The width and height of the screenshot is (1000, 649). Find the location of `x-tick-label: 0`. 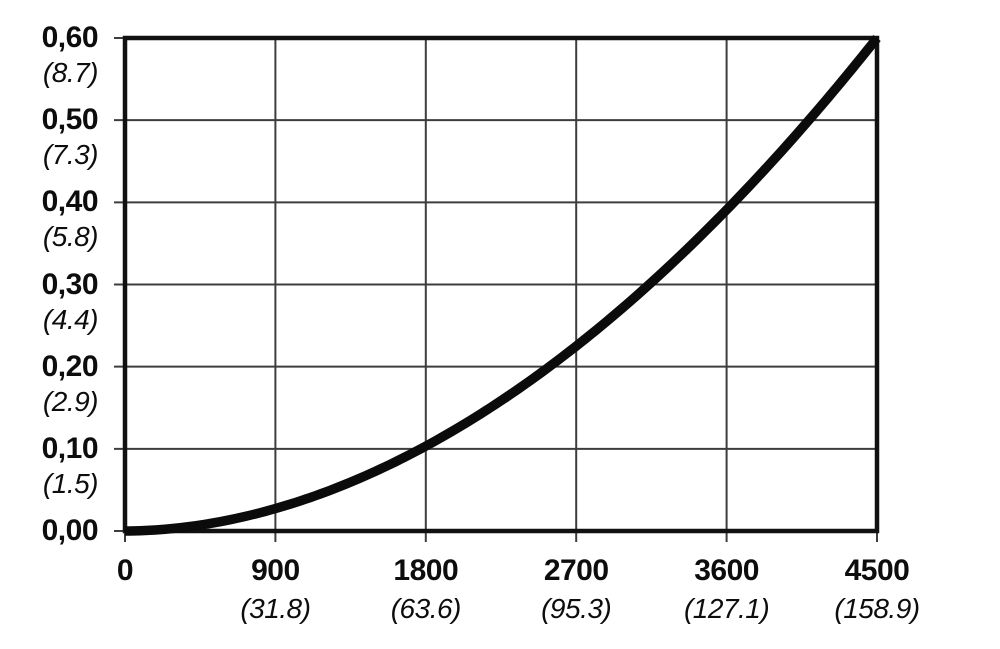

x-tick-label: 0 is located at coordinates (125, 570).